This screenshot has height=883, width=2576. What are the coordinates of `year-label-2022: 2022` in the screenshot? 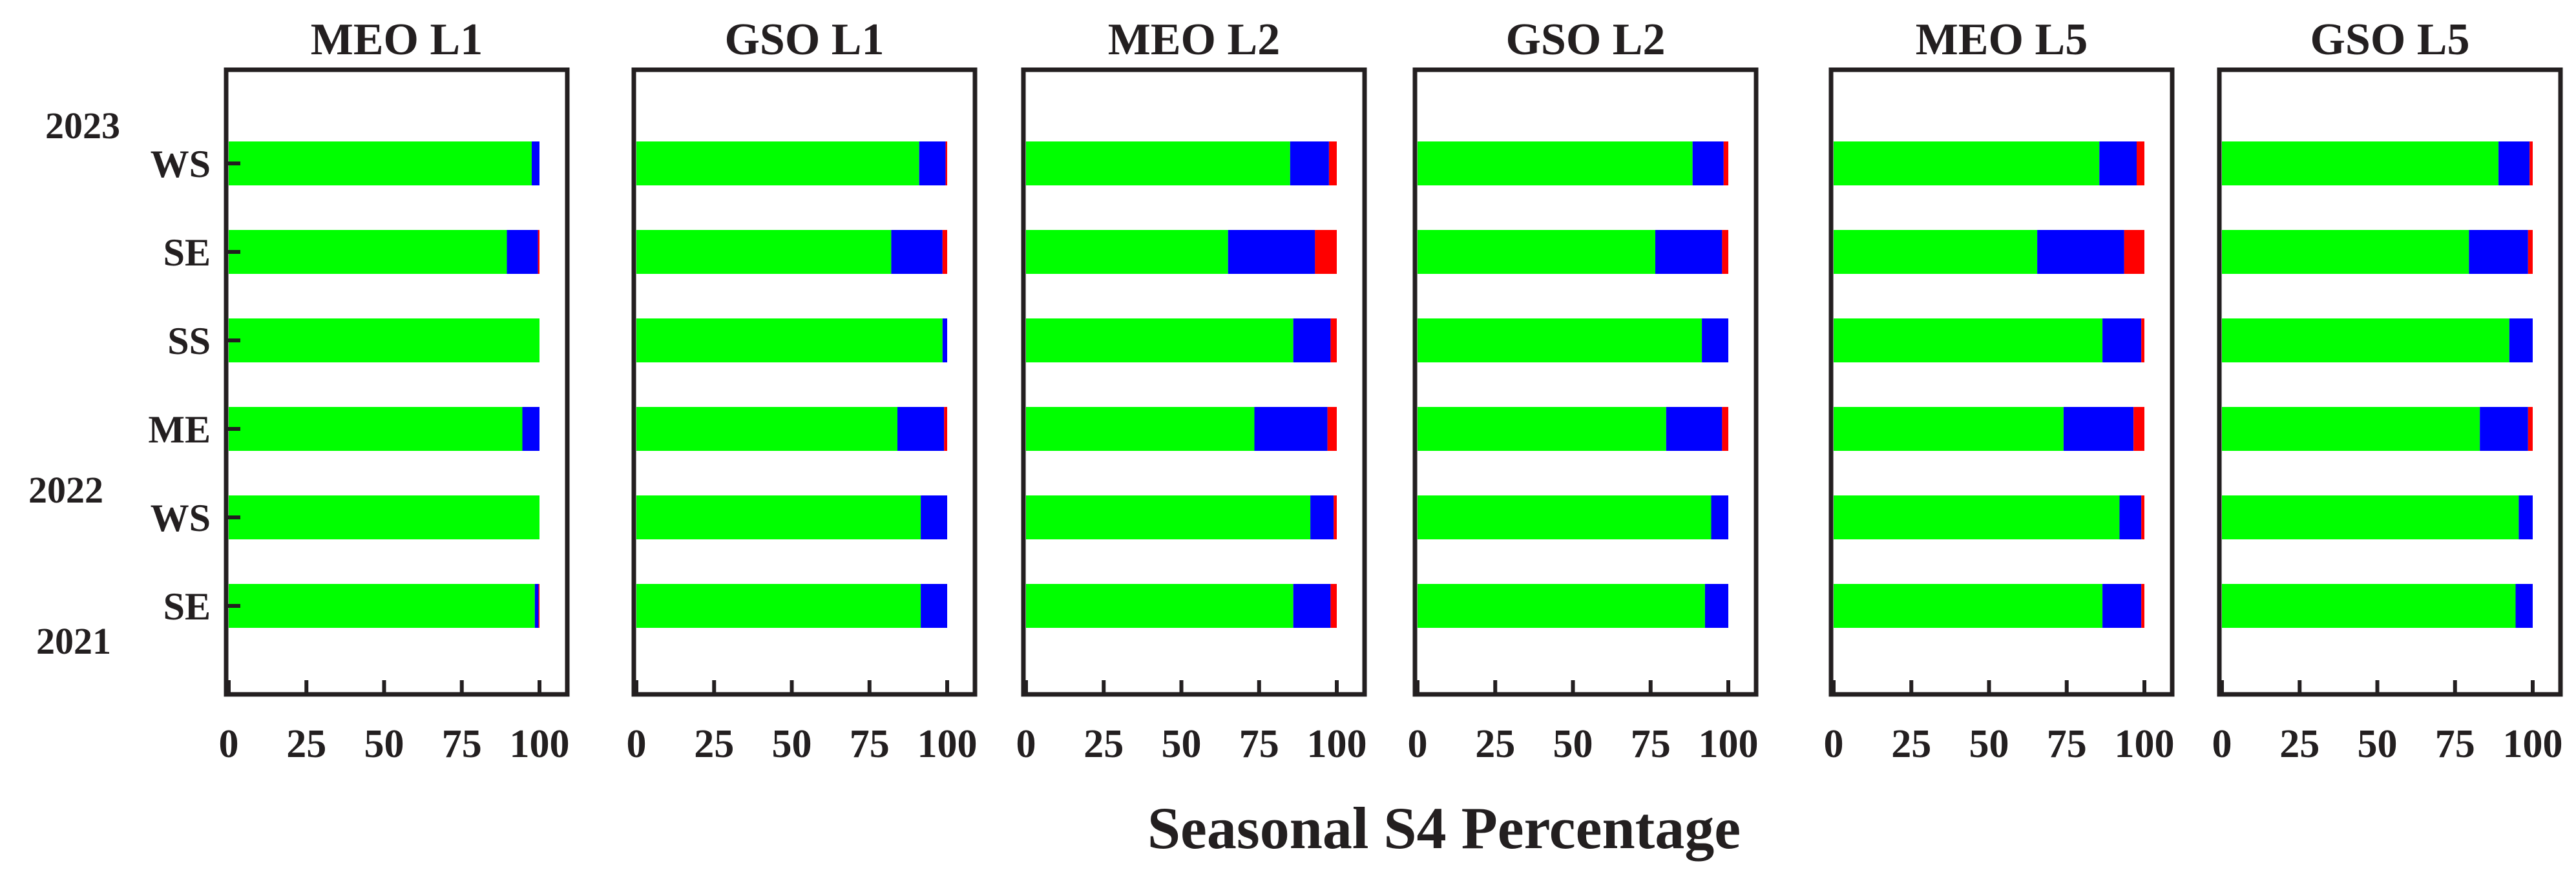 It's located at (65, 490).